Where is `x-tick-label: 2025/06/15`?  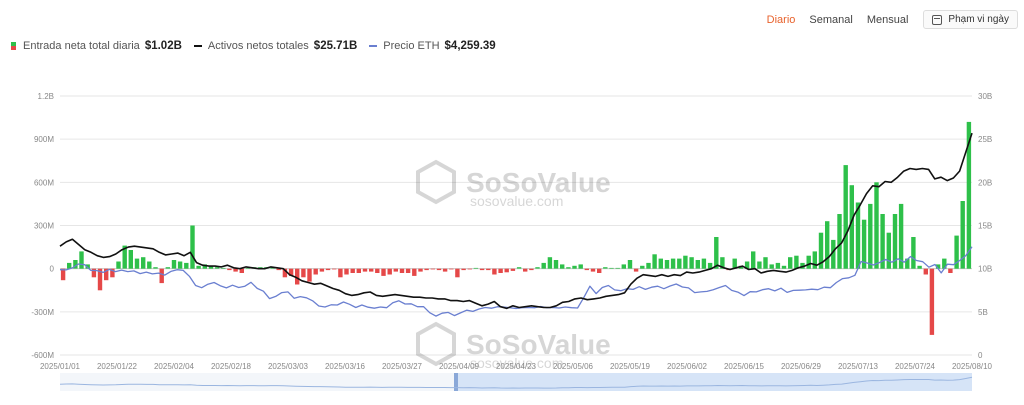 x-tick-label: 2025/06/15 is located at coordinates (744, 366).